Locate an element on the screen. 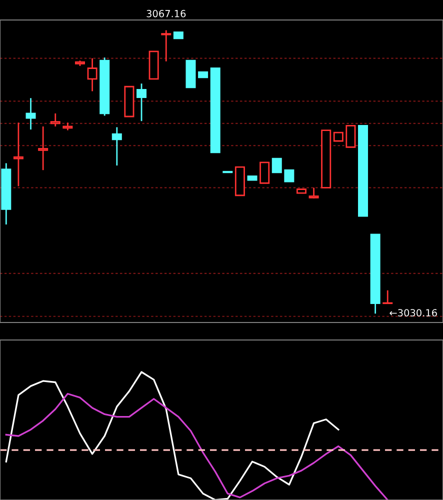 This screenshot has width=443, height=500. annotation: ←3030.16 is located at coordinates (413, 312).